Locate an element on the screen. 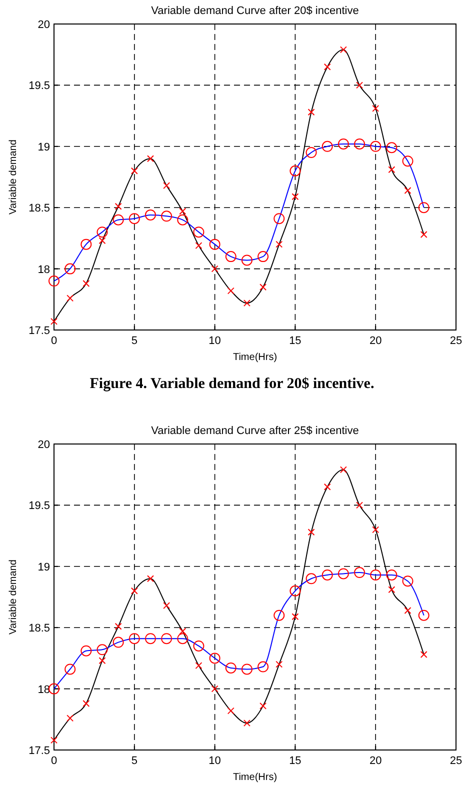 This screenshot has height=800, width=464. chart-title: Variable demand Curve after 20$ incentive is located at coordinates (255, 11).